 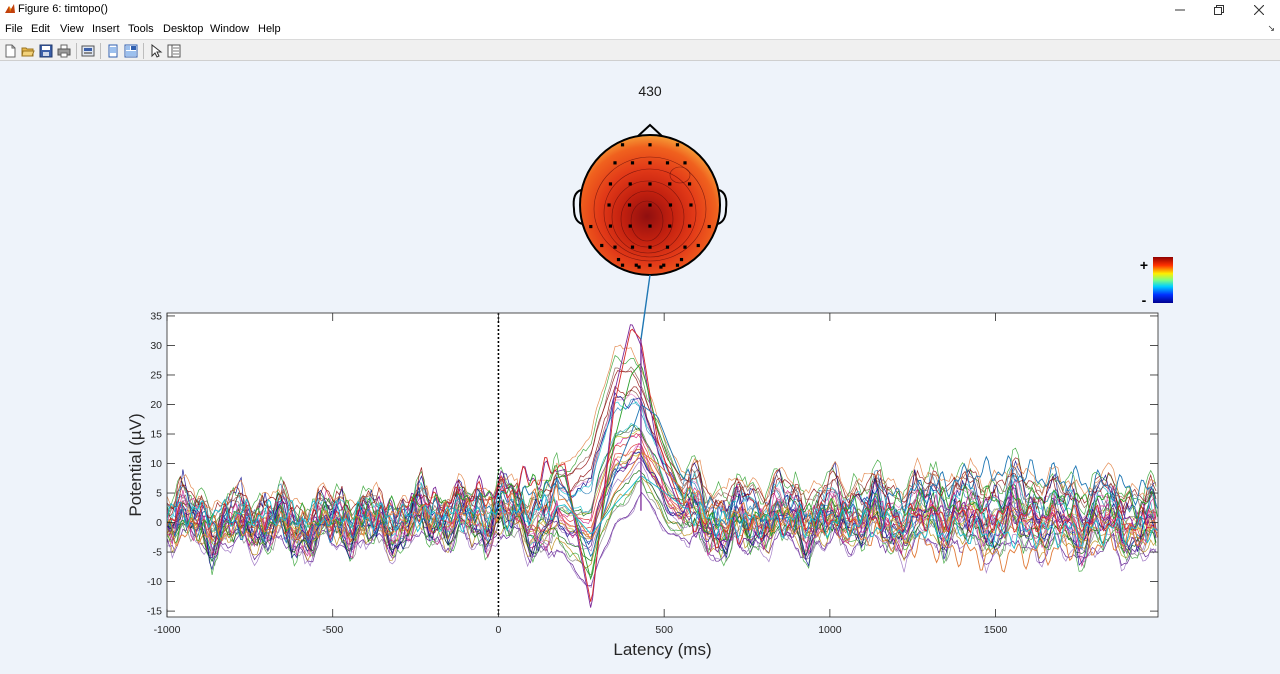 I want to click on open-property-inspector-icon, so click(x=174, y=51).